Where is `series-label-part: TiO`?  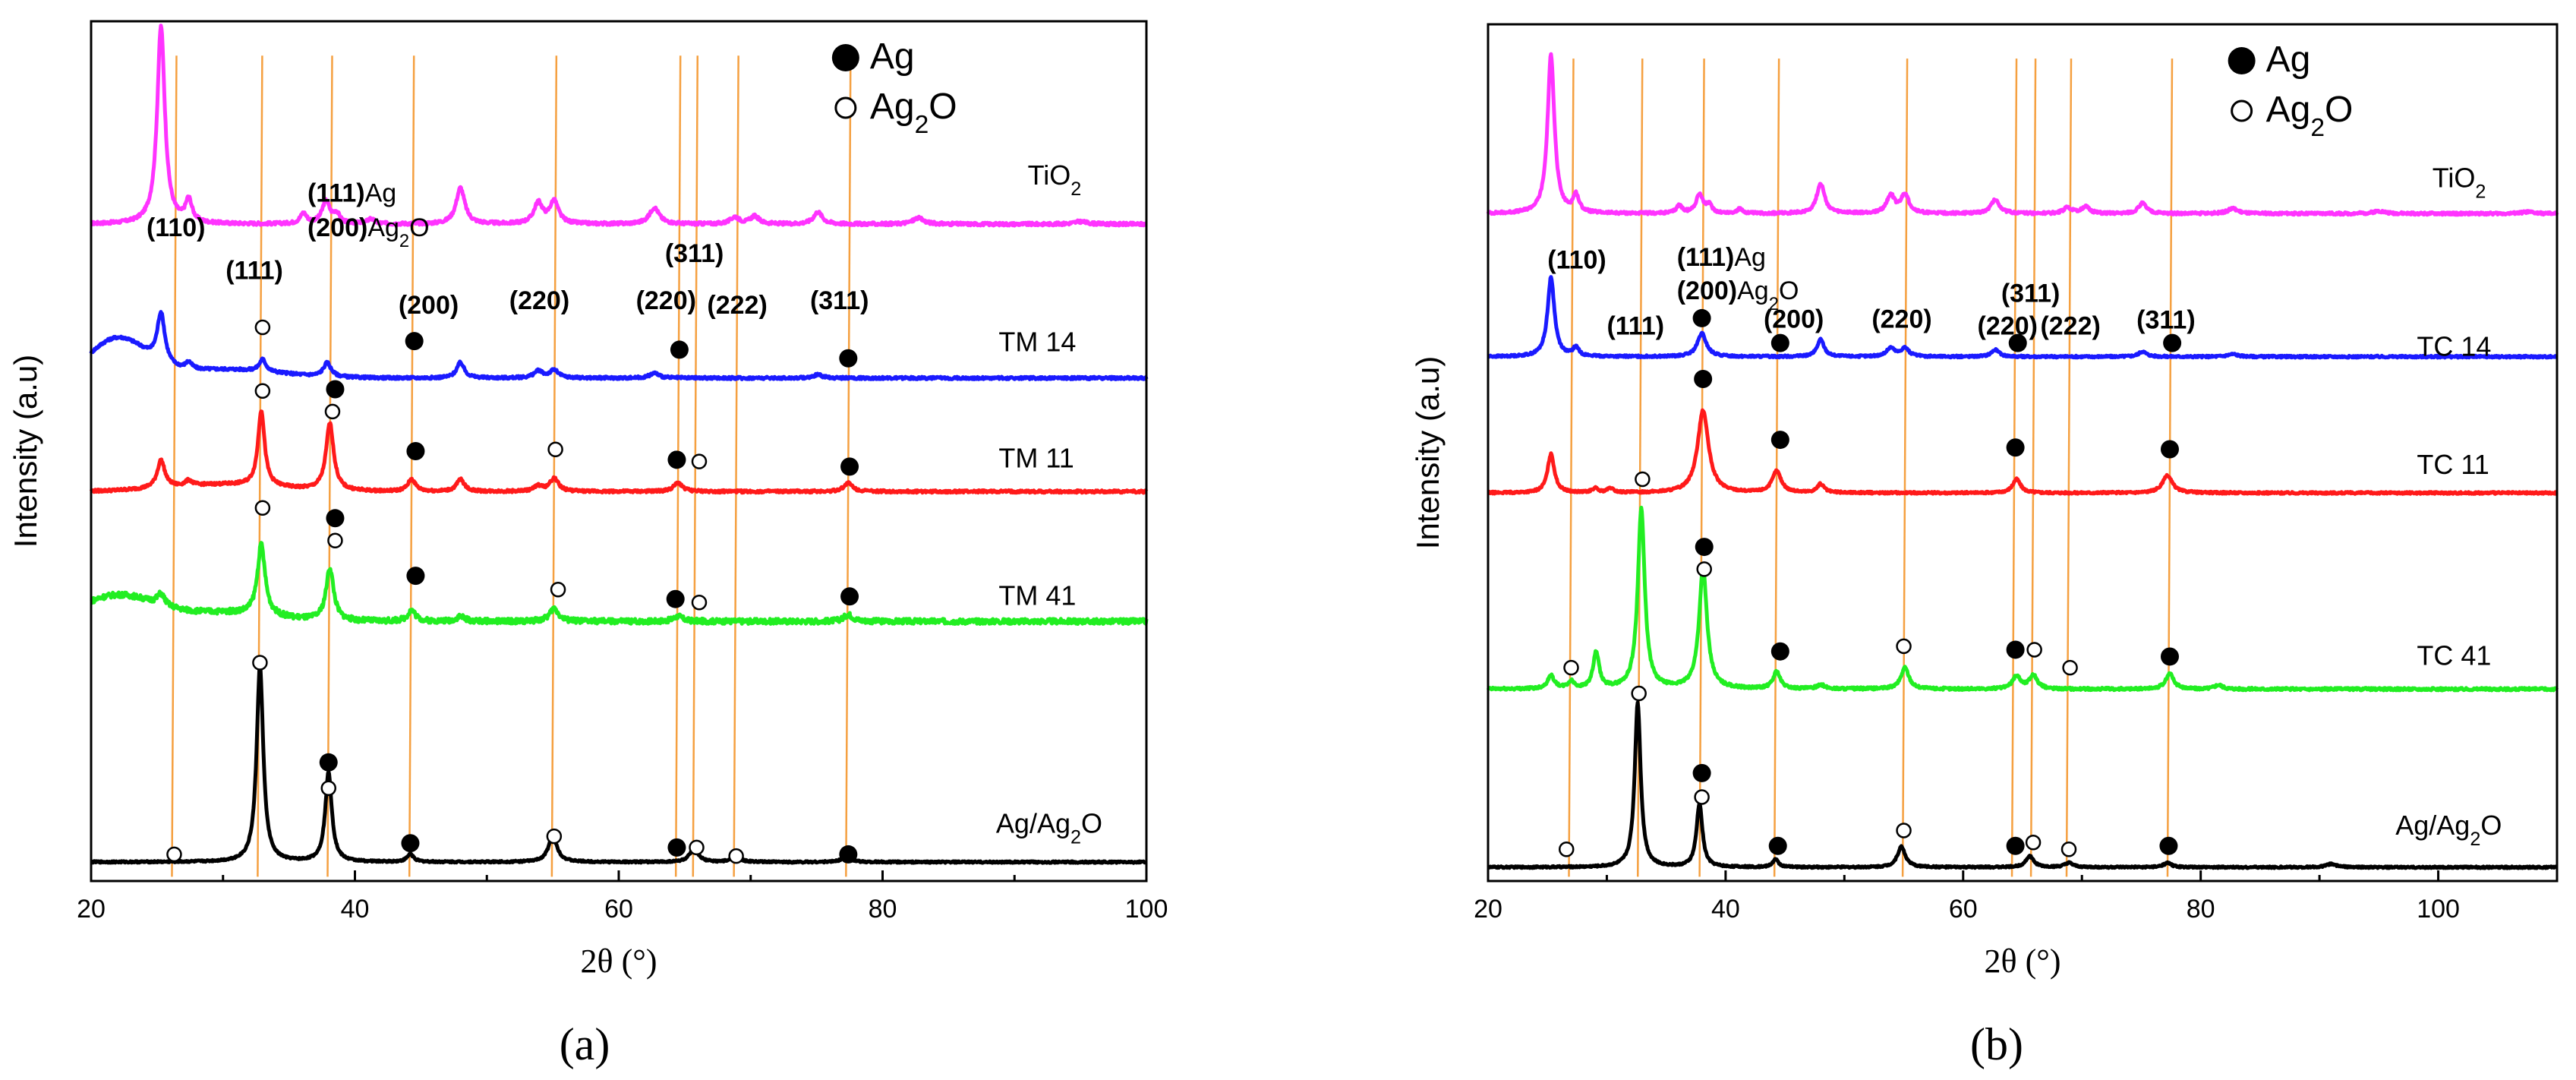 series-label-part: TiO is located at coordinates (1049, 175).